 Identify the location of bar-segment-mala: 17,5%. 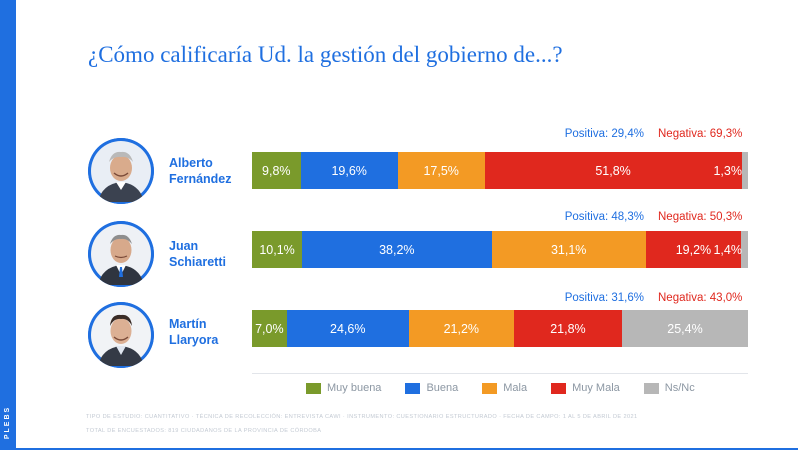
(441, 170).